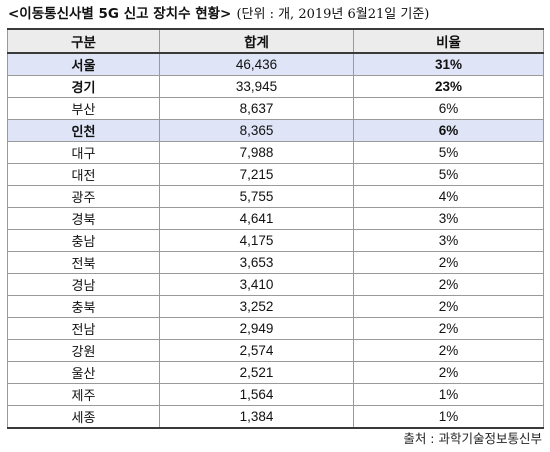 The width and height of the screenshot is (550, 452). I want to click on cell-region: 경기, so click(83, 86).